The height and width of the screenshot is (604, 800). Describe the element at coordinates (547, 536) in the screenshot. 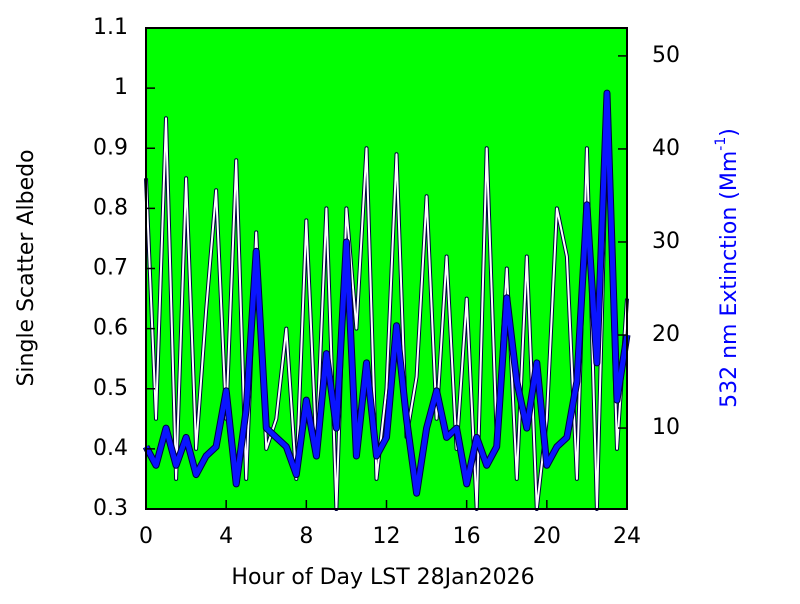

I see `x-tick-label: 20` at that location.